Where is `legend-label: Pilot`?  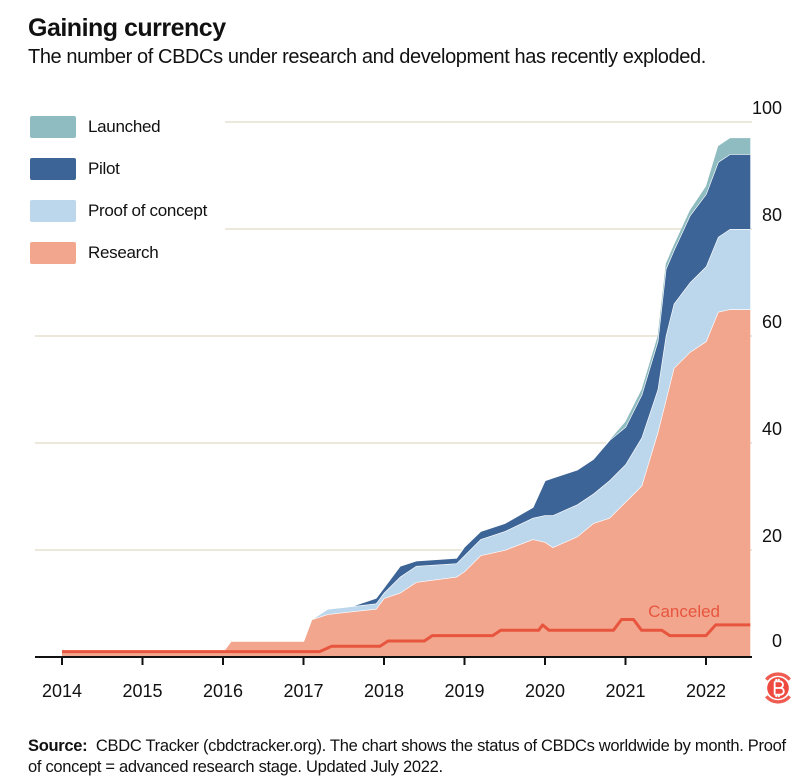 legend-label: Pilot is located at coordinates (104, 168).